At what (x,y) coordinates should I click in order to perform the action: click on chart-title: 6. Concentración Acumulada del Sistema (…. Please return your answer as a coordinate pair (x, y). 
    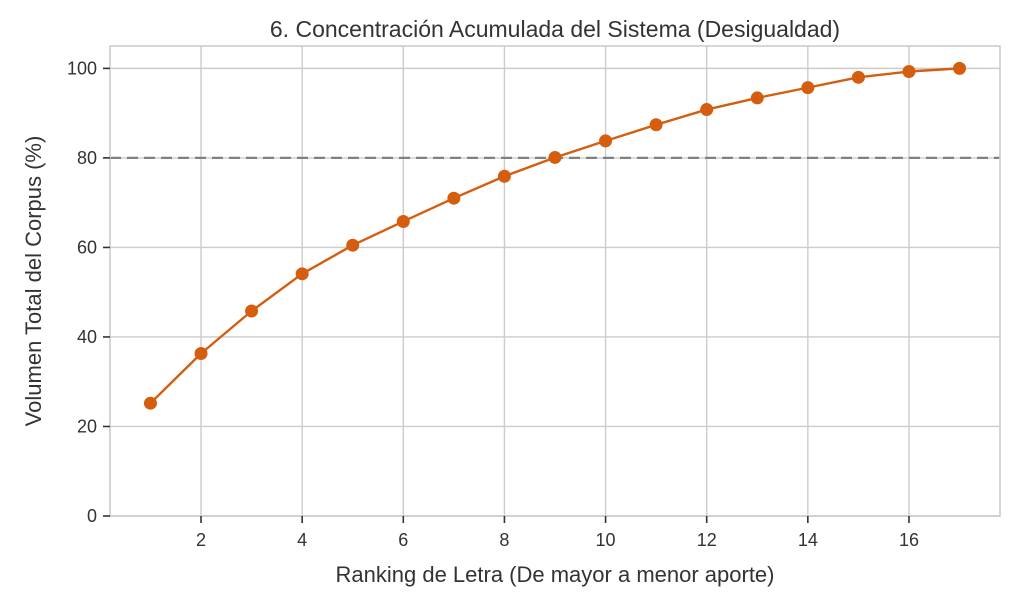
    Looking at the image, I should click on (555, 29).